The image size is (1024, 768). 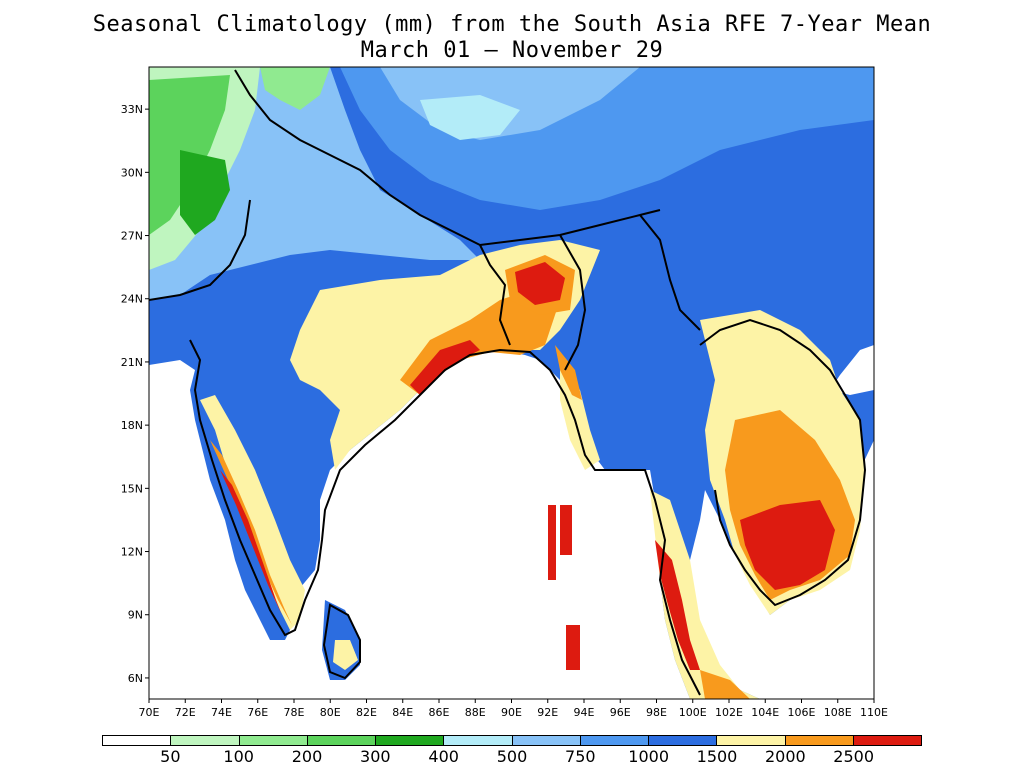 What do you see at coordinates (330, 712) in the screenshot?
I see `lon-tick-label: 80E` at bounding box center [330, 712].